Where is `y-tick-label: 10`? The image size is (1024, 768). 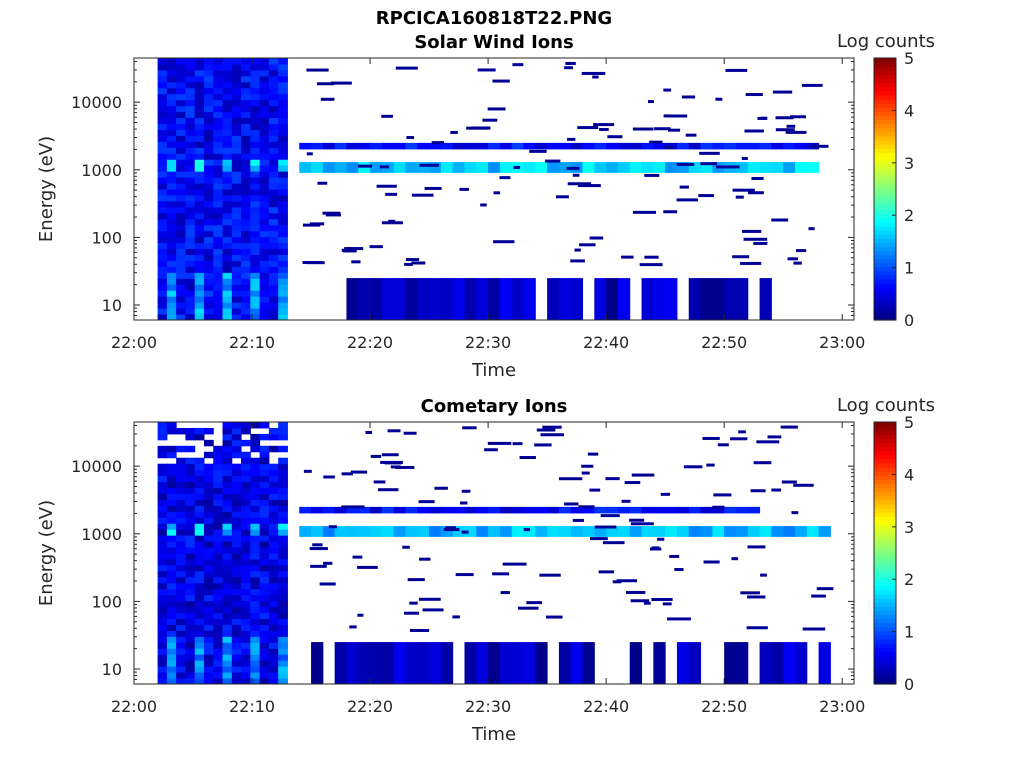 y-tick-label: 10 is located at coordinates (112, 669).